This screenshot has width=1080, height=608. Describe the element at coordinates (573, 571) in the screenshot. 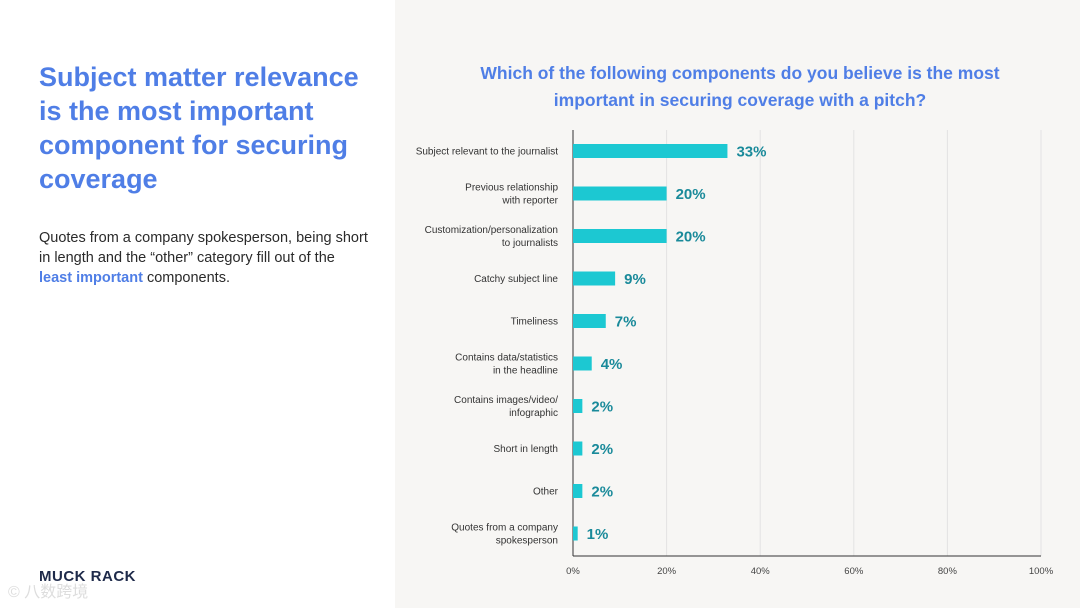

I see `x-tick-label: 0%` at that location.